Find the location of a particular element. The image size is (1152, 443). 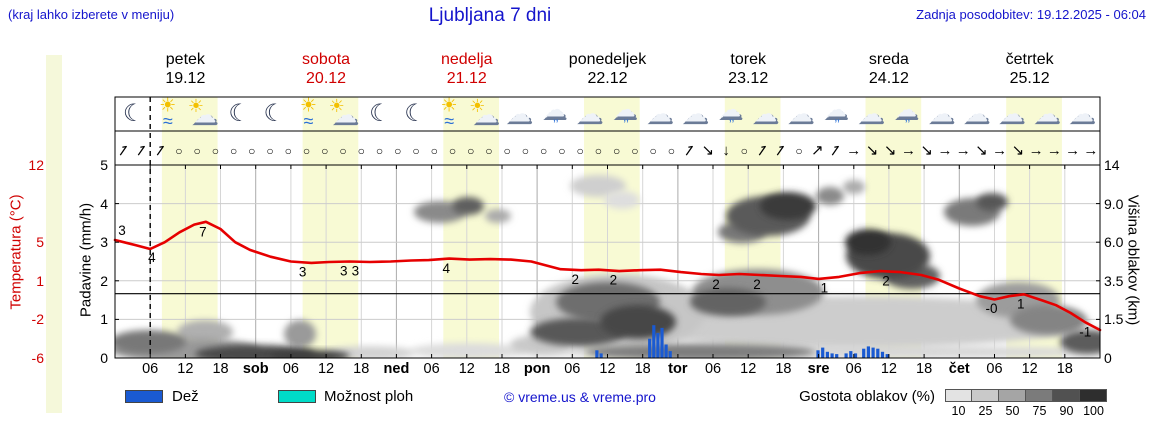

daylight-band is located at coordinates (471, 227).